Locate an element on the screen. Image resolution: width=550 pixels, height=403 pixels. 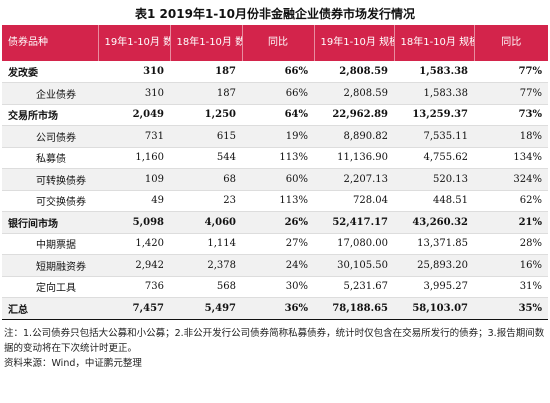
count-2019-cell: 5,098 is located at coordinates (134, 222).